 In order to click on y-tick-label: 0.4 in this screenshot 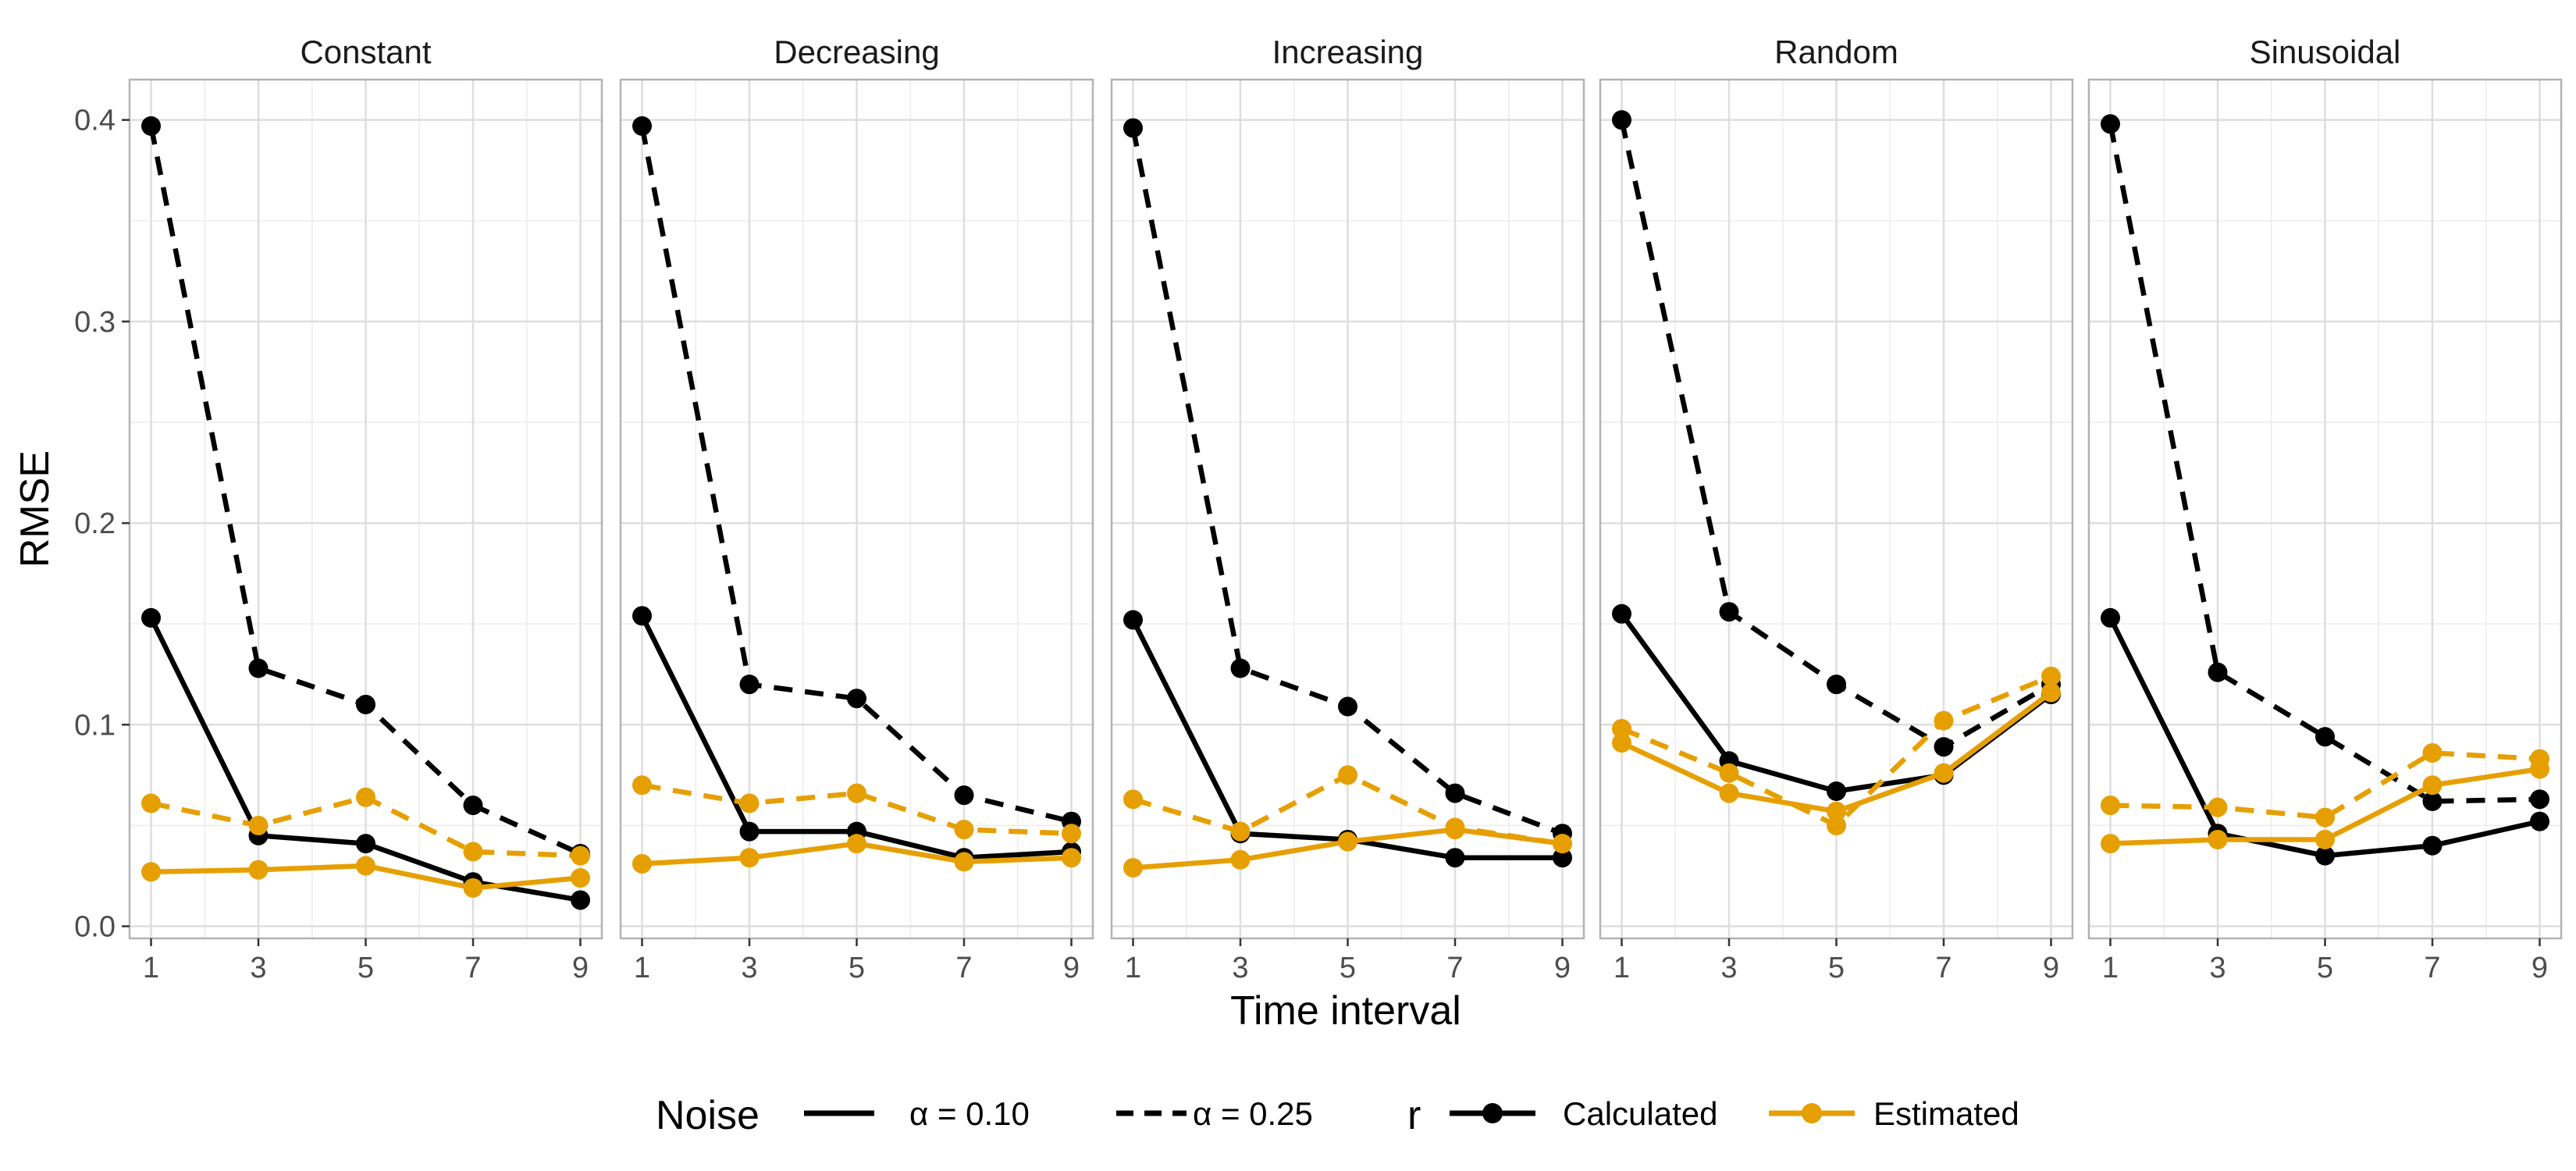, I will do `click(95, 121)`.